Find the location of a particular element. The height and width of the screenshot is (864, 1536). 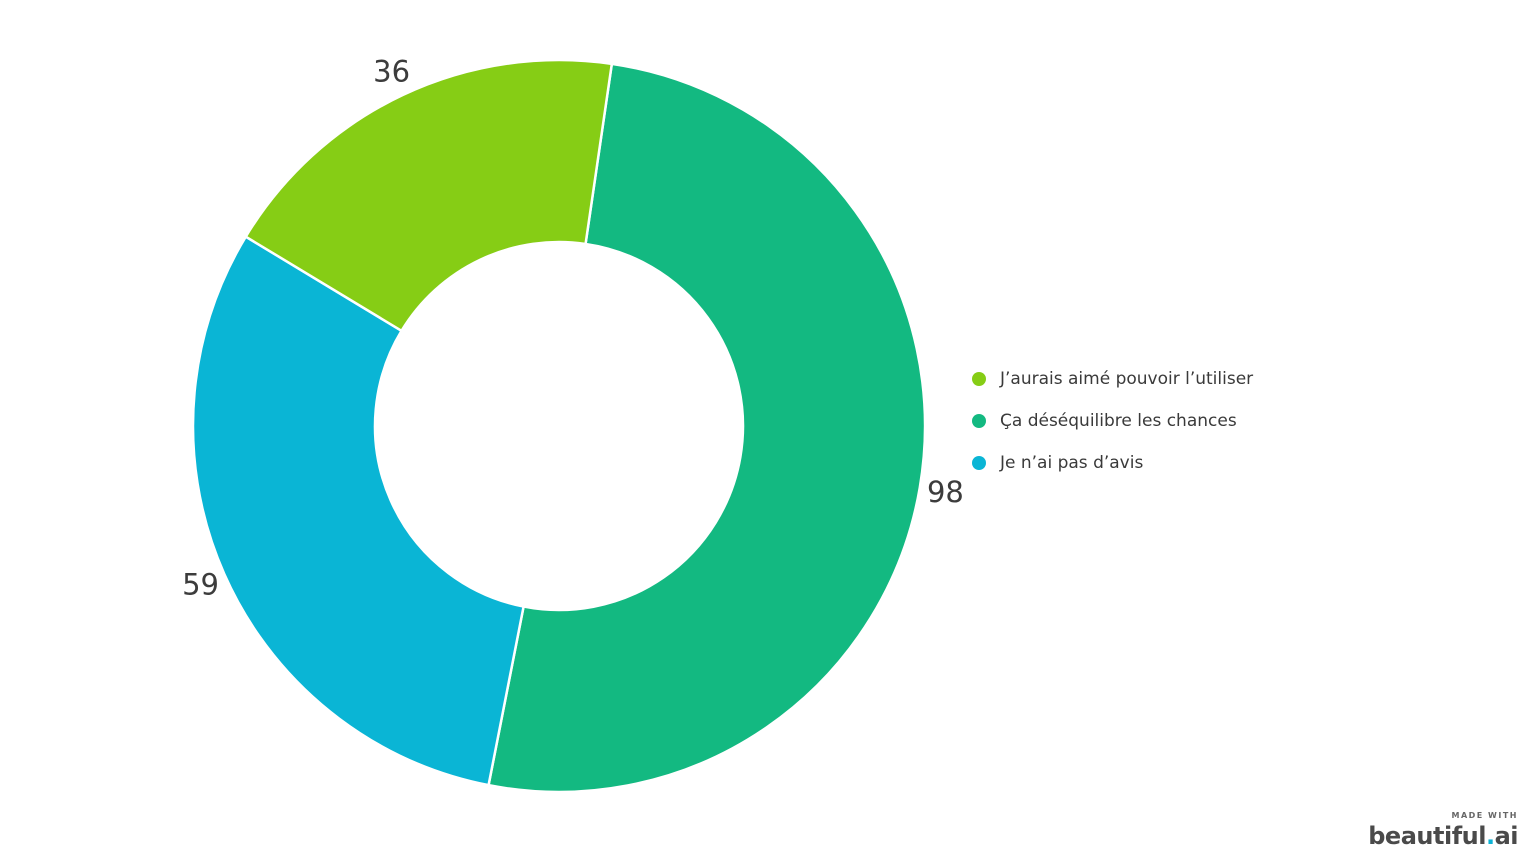

legend-item: Je n’ai pas d’avis is located at coordinates (1112, 463).